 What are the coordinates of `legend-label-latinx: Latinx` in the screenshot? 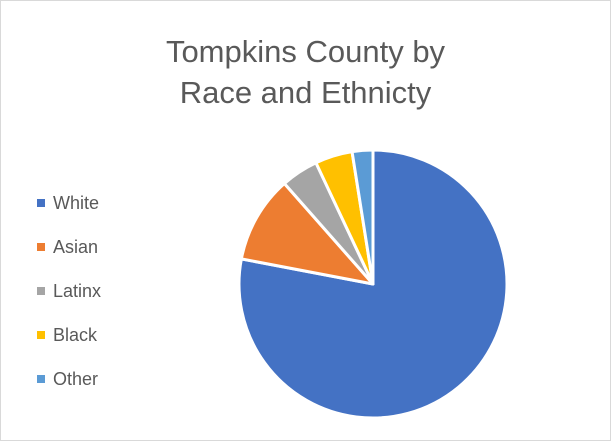 It's located at (77, 290).